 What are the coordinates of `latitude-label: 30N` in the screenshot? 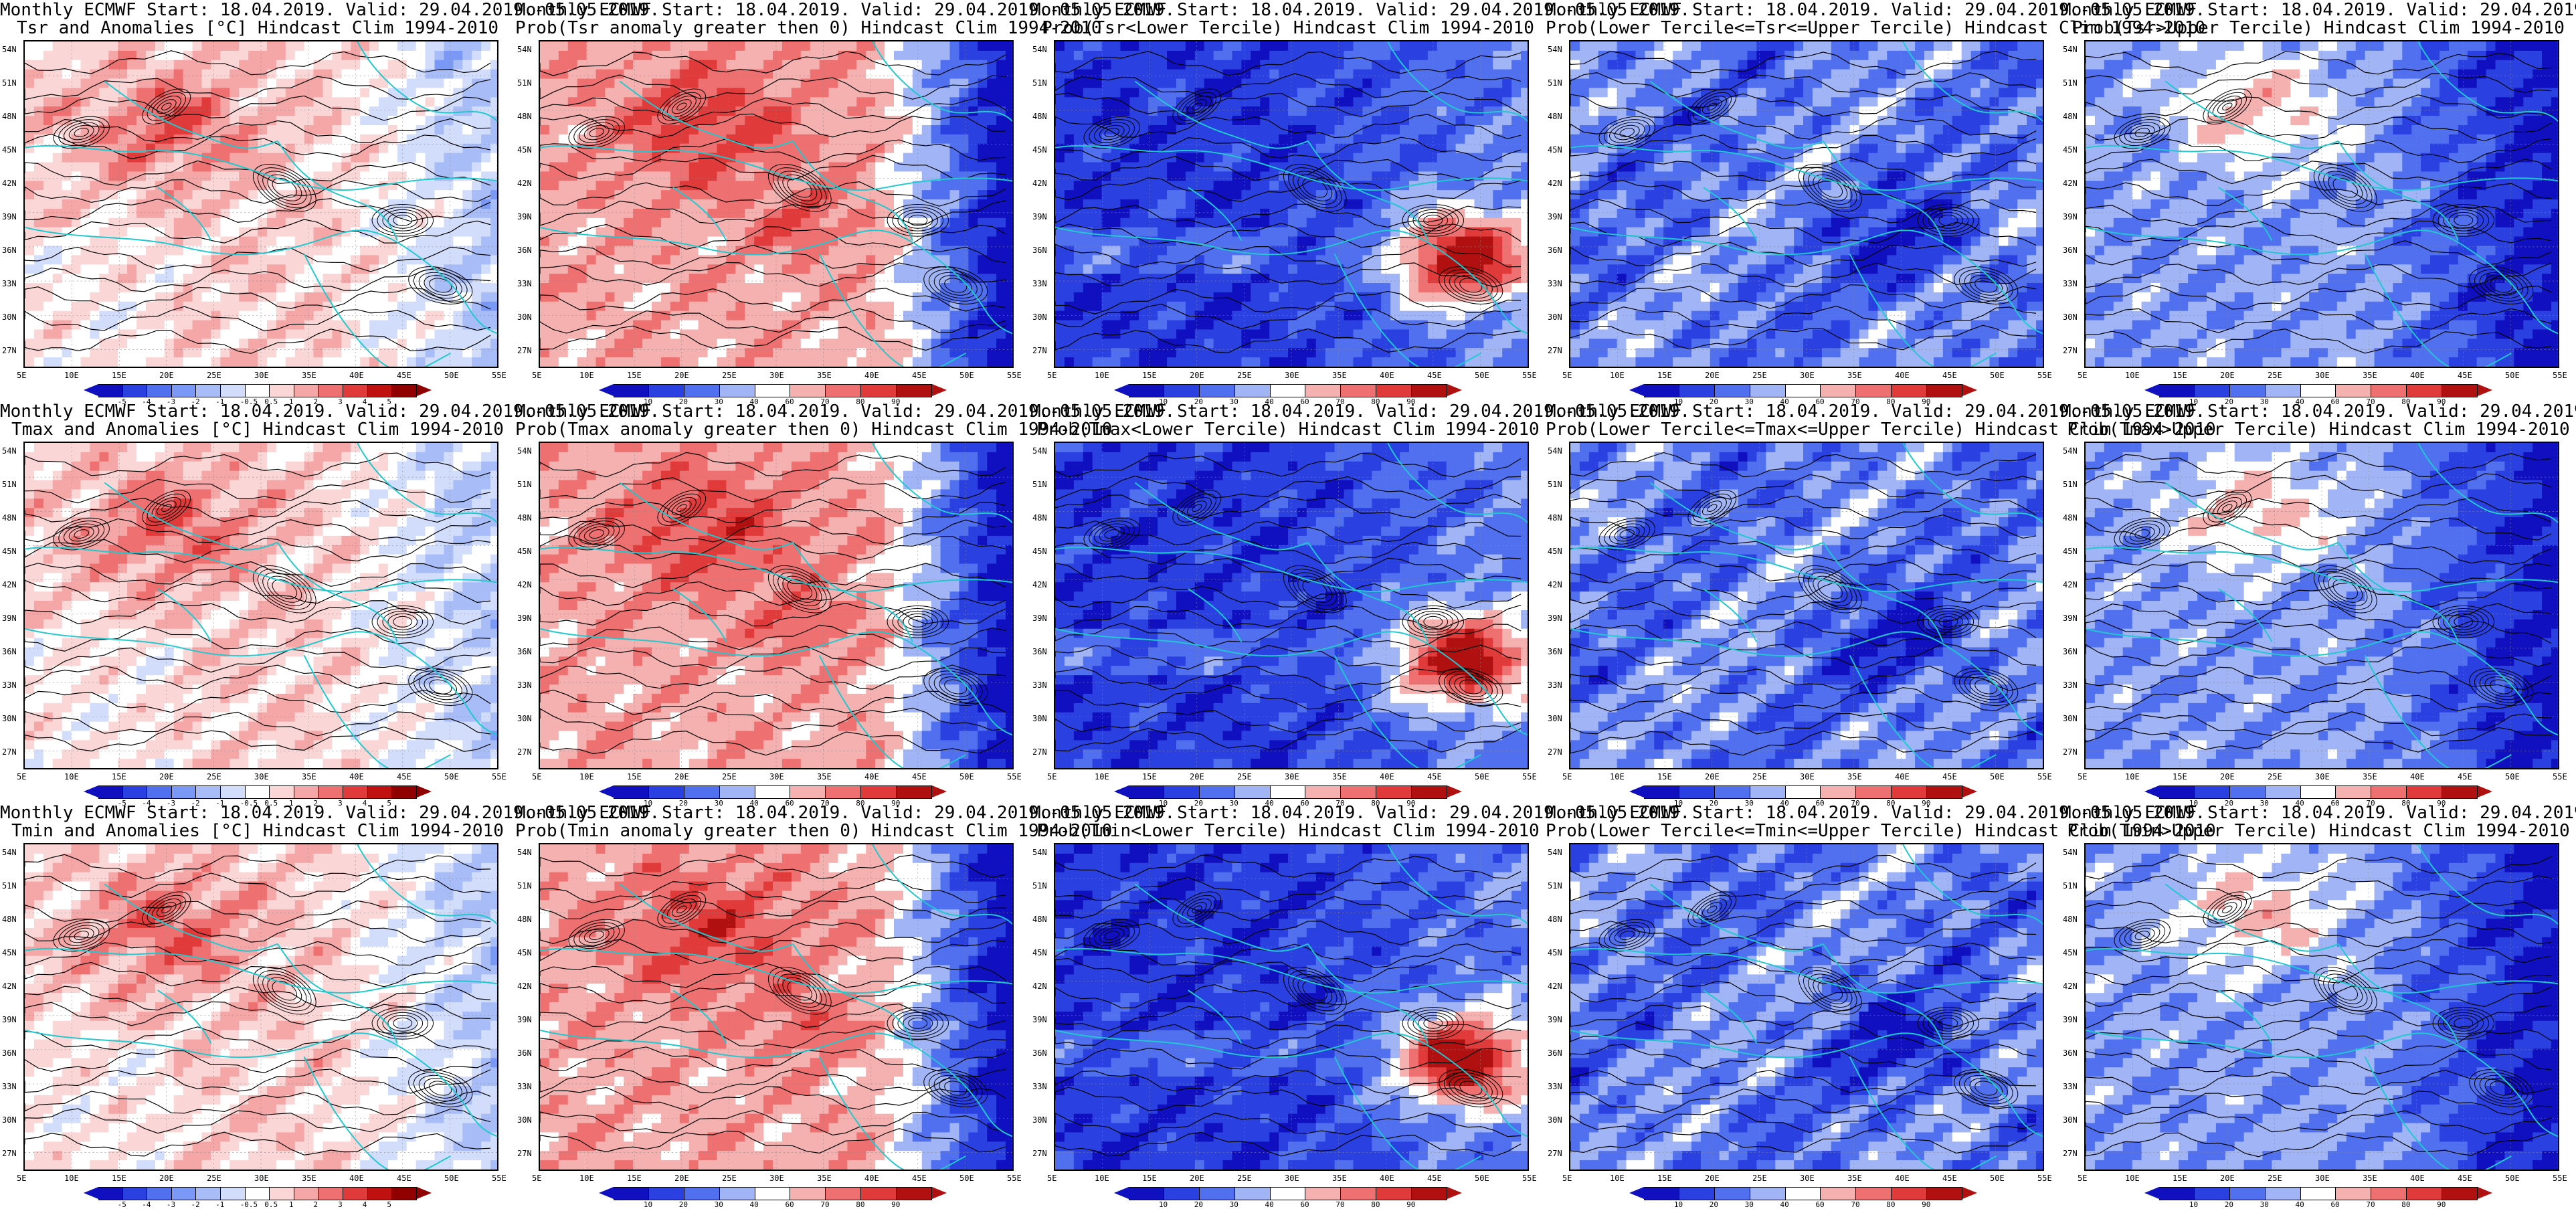 It's located at (2070, 1120).